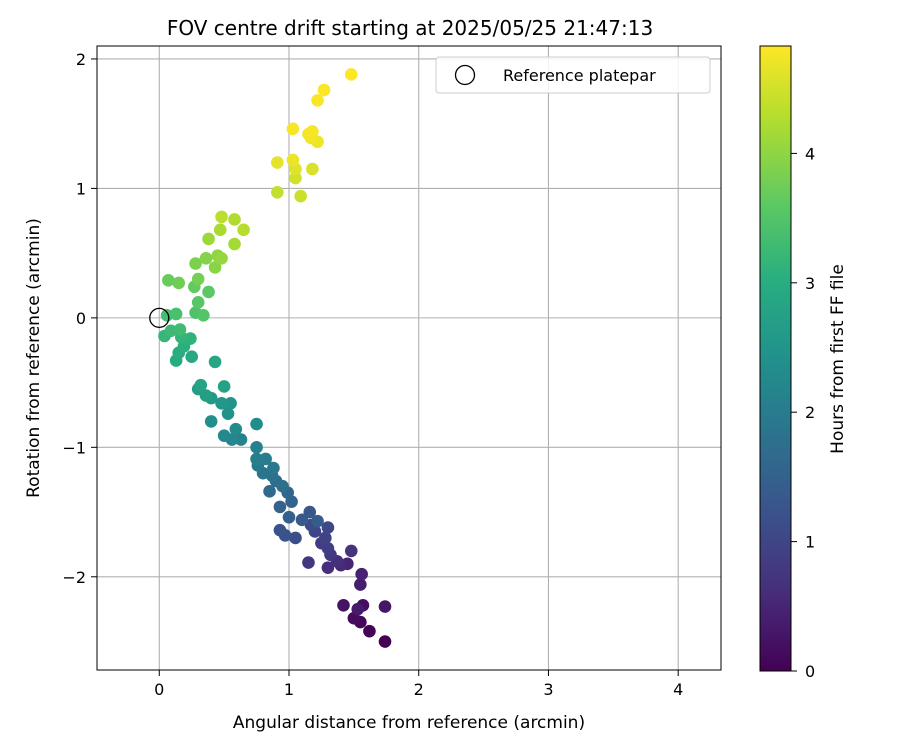  What do you see at coordinates (74, 577) in the screenshot?
I see `y-tick-label: −2` at bounding box center [74, 577].